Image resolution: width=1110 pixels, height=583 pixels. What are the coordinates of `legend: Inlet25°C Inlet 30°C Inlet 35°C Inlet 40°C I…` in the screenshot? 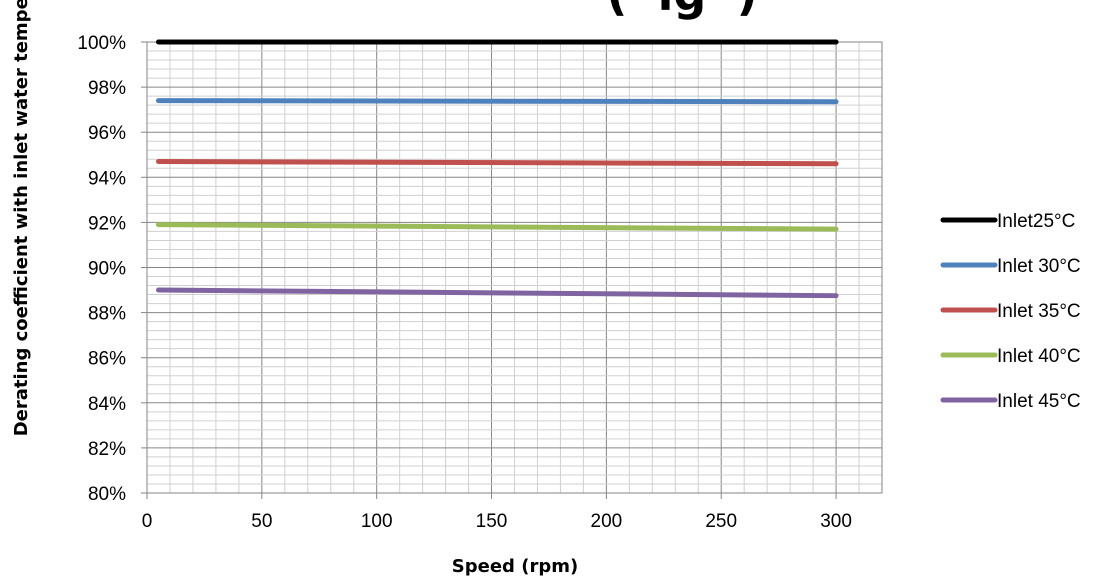 It's located at (1010, 311).